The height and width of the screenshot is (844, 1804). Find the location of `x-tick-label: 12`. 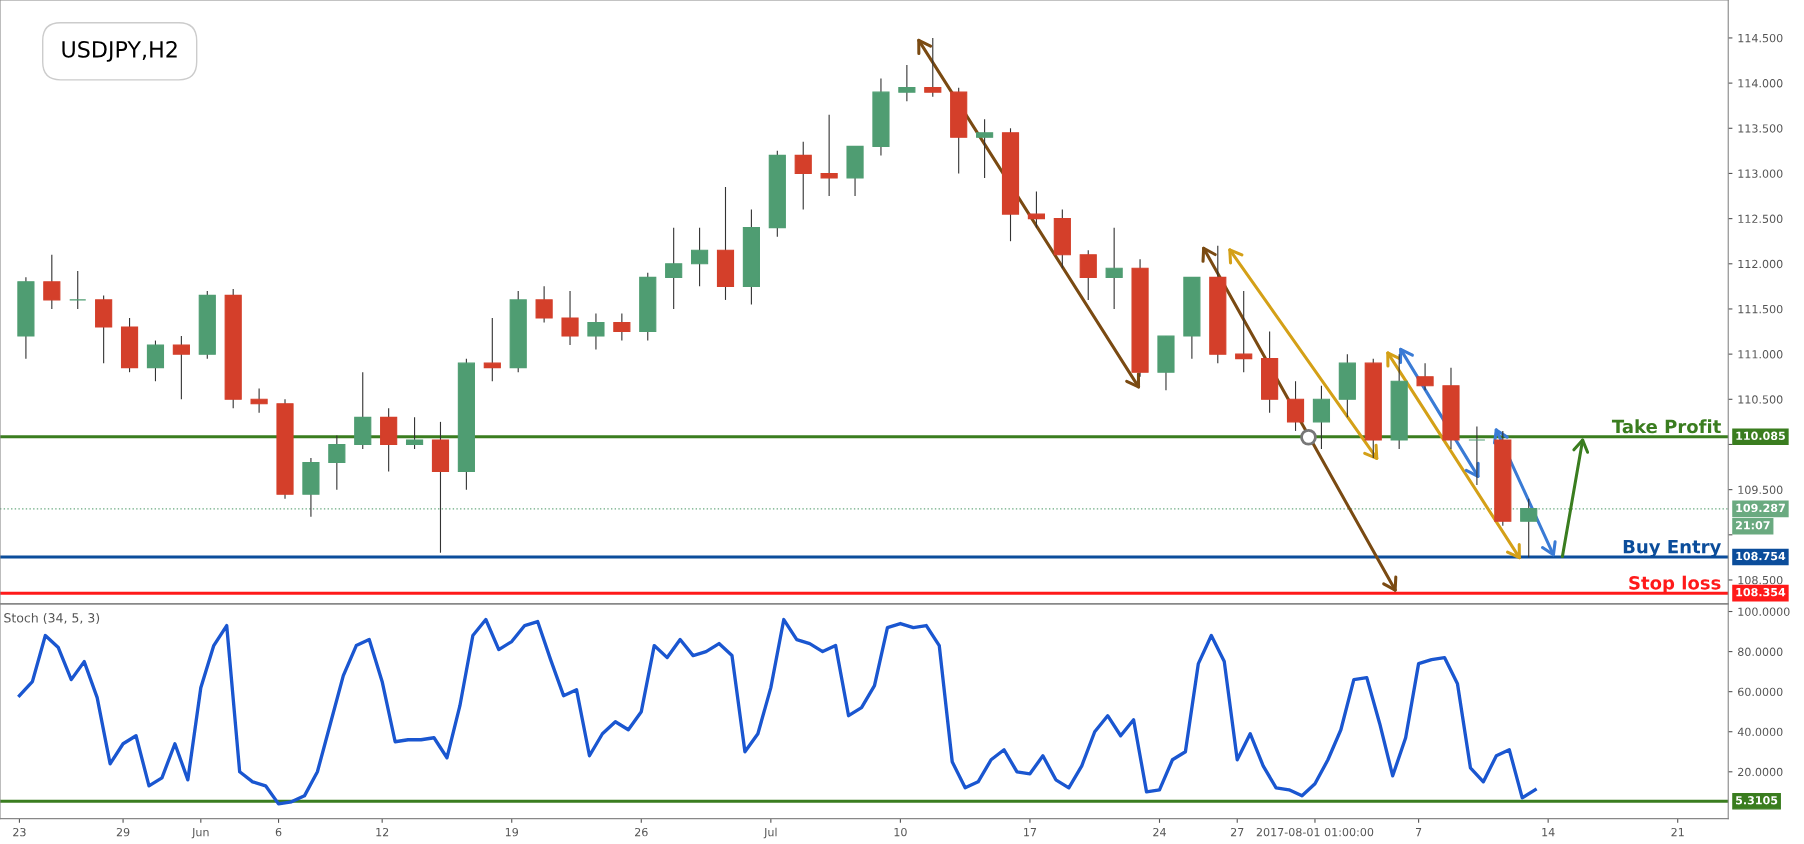

x-tick-label: 12 is located at coordinates (382, 832).